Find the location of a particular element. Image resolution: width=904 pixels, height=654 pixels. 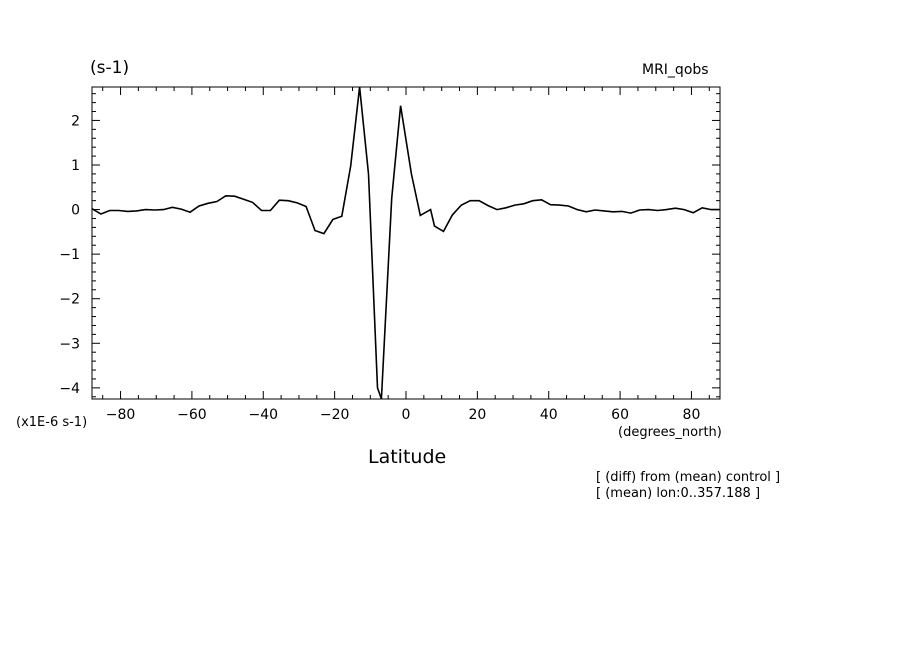

x-tick-label: 80 is located at coordinates (692, 415).